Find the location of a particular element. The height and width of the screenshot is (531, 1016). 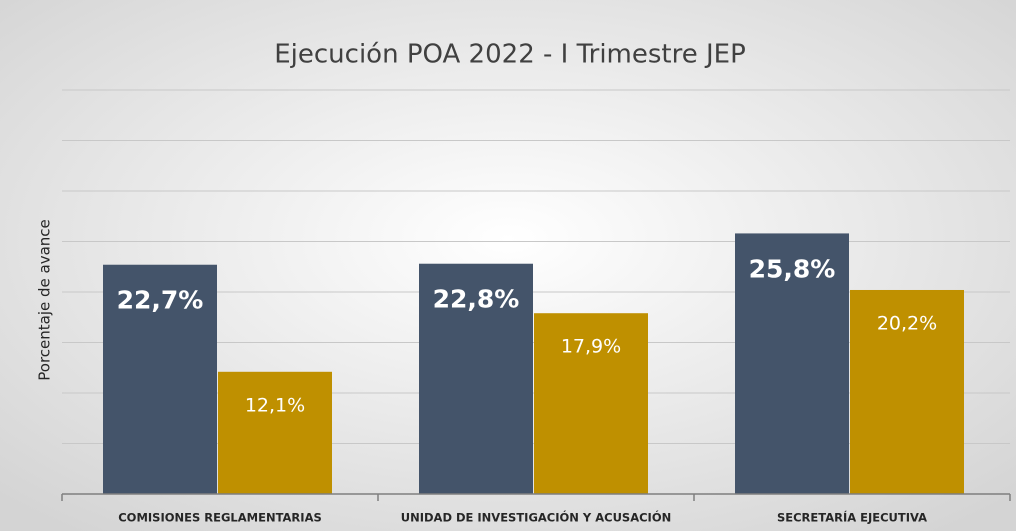

data-label: 12,1% is located at coordinates (275, 405).